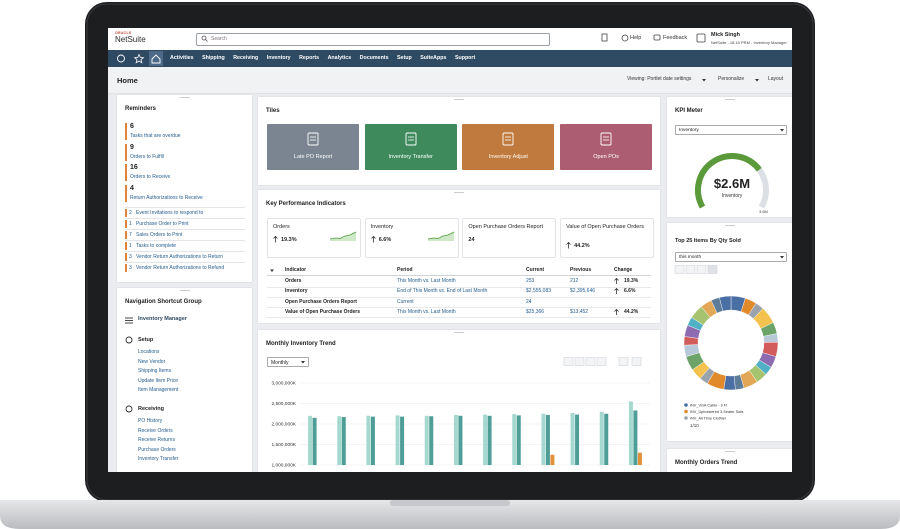  What do you see at coordinates (732, 196) in the screenshot?
I see `gauge-label: Inventory` at bounding box center [732, 196].